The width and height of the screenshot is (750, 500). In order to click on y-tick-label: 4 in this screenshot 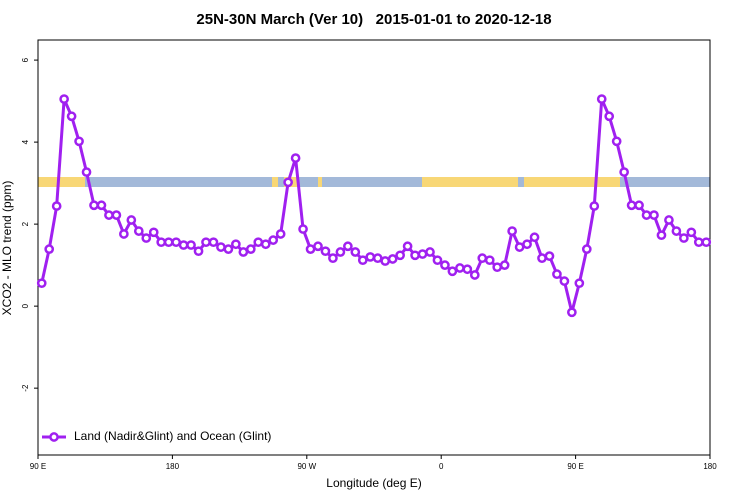, I will do `click(25, 141)`.